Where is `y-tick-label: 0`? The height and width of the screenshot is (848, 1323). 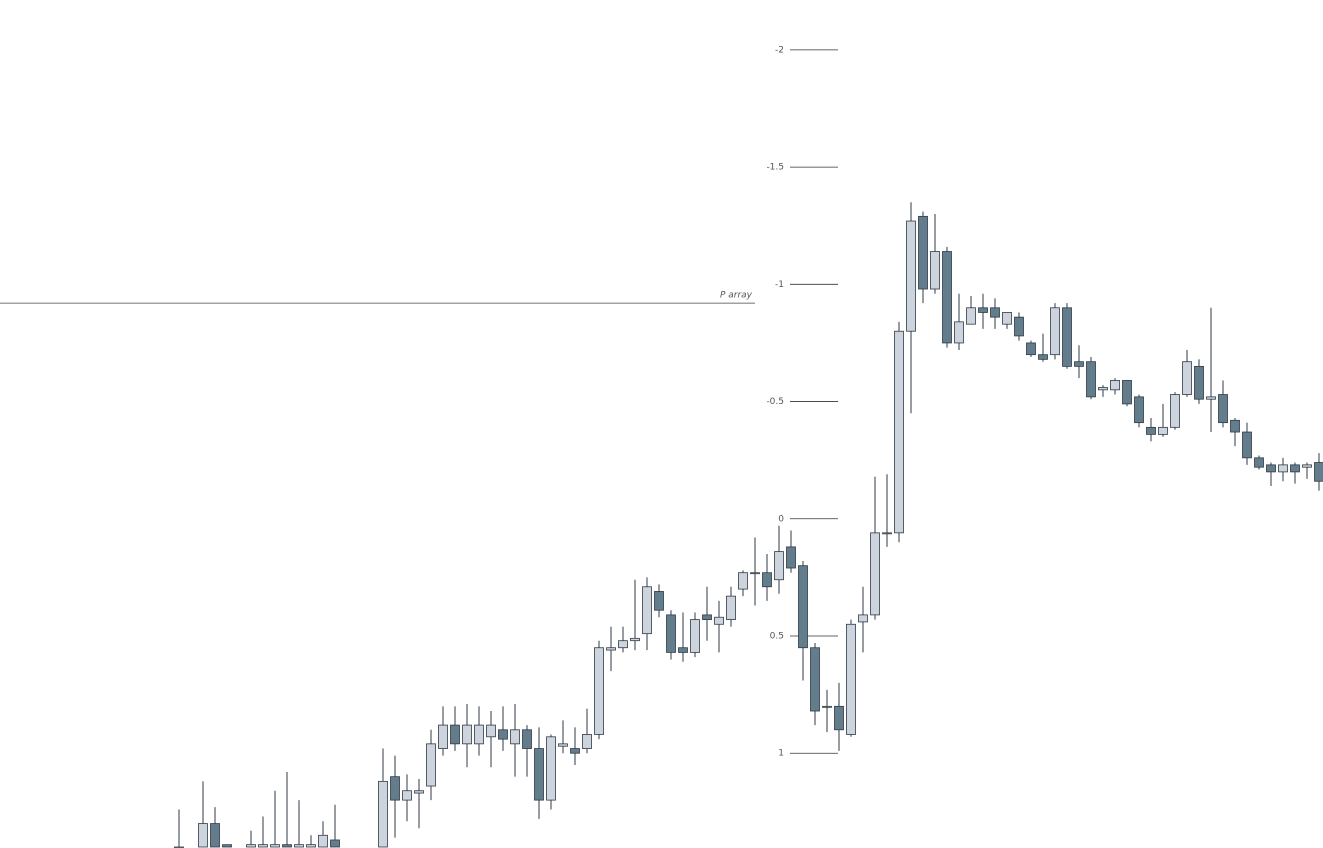 y-tick-label: 0 is located at coordinates (781, 519).